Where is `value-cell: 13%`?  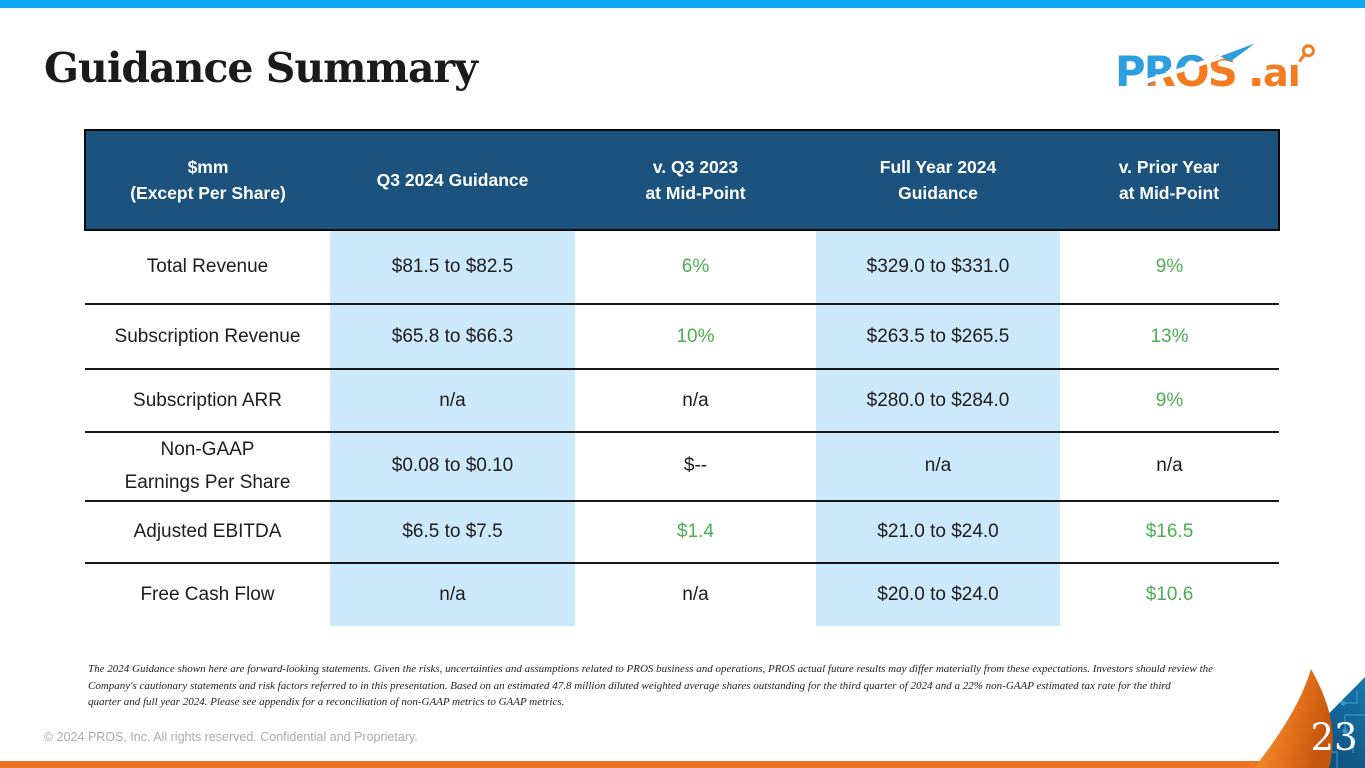
value-cell: 13% is located at coordinates (1169, 336).